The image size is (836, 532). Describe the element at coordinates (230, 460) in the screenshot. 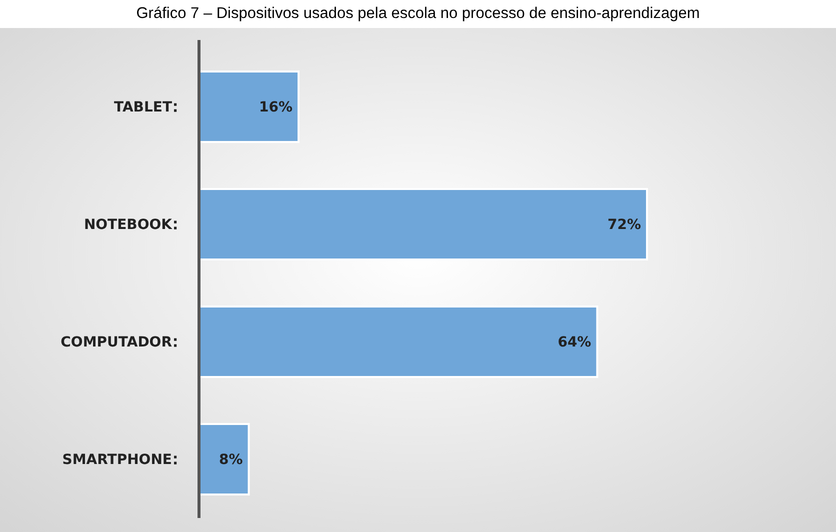

I see `data-label: 8%` at that location.